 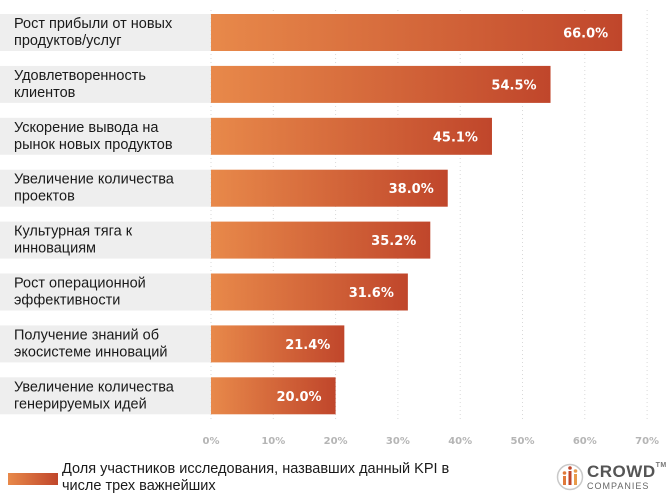 What do you see at coordinates (44, 197) in the screenshot?
I see `category-label: проектов` at bounding box center [44, 197].